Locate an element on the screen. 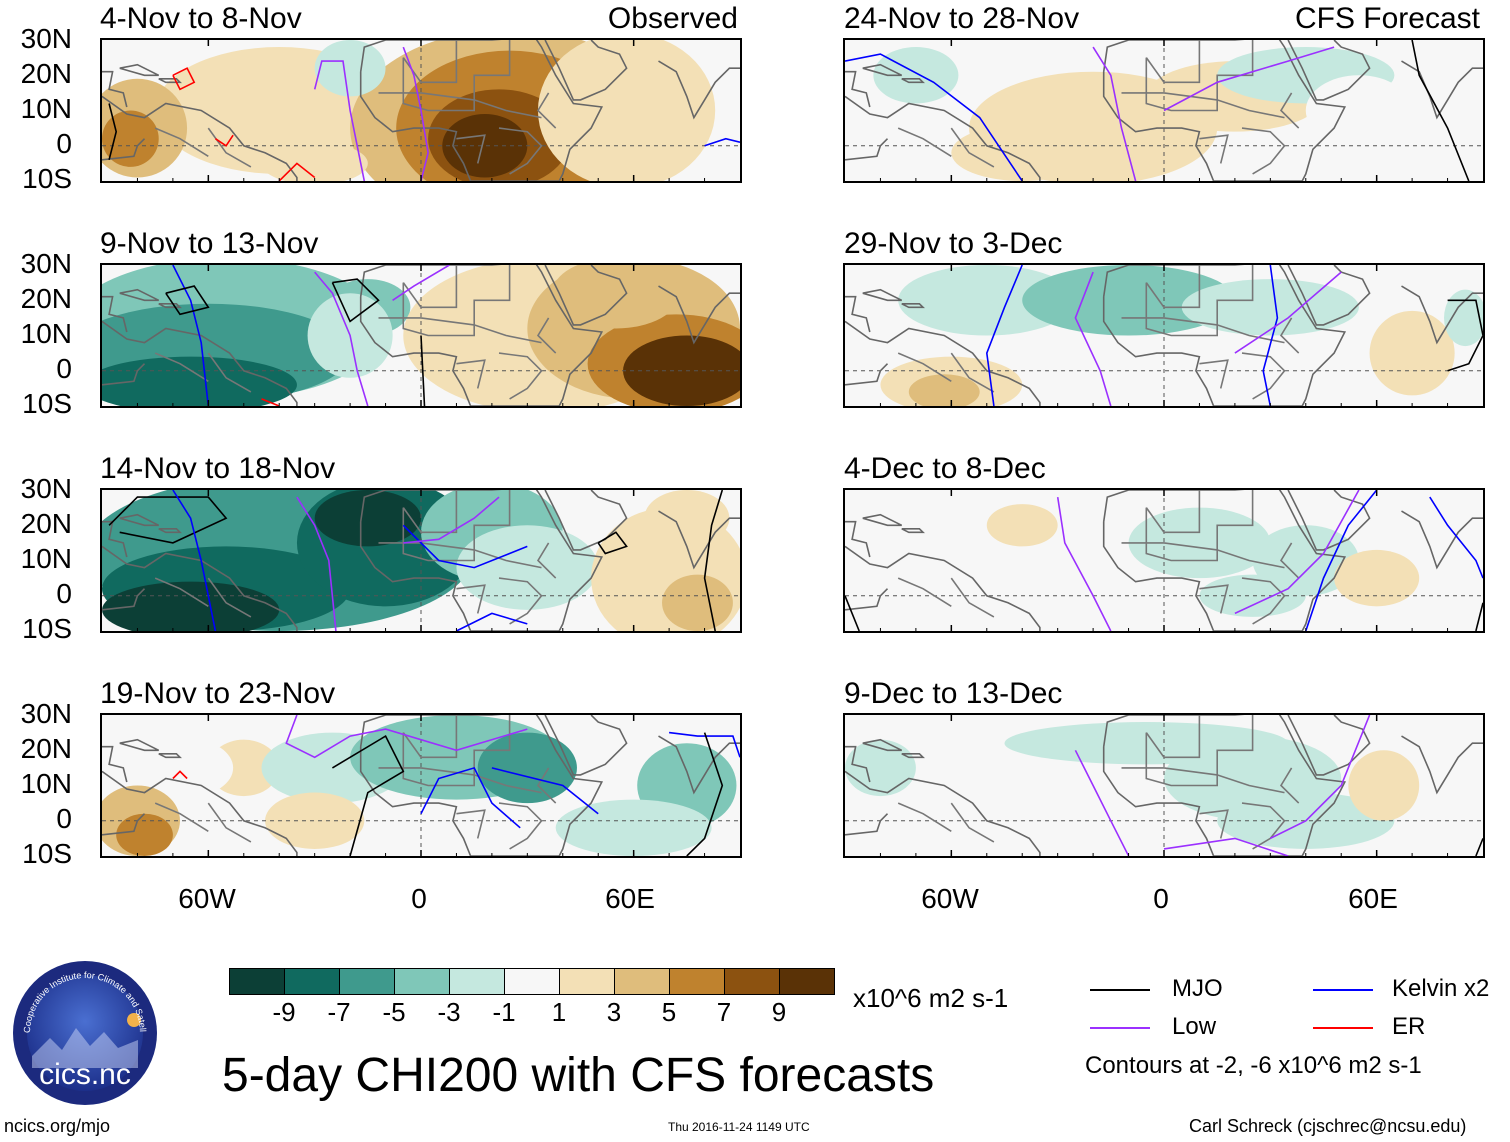  panel-title-6: 29-Nov to 3-Dec is located at coordinates (953, 243).